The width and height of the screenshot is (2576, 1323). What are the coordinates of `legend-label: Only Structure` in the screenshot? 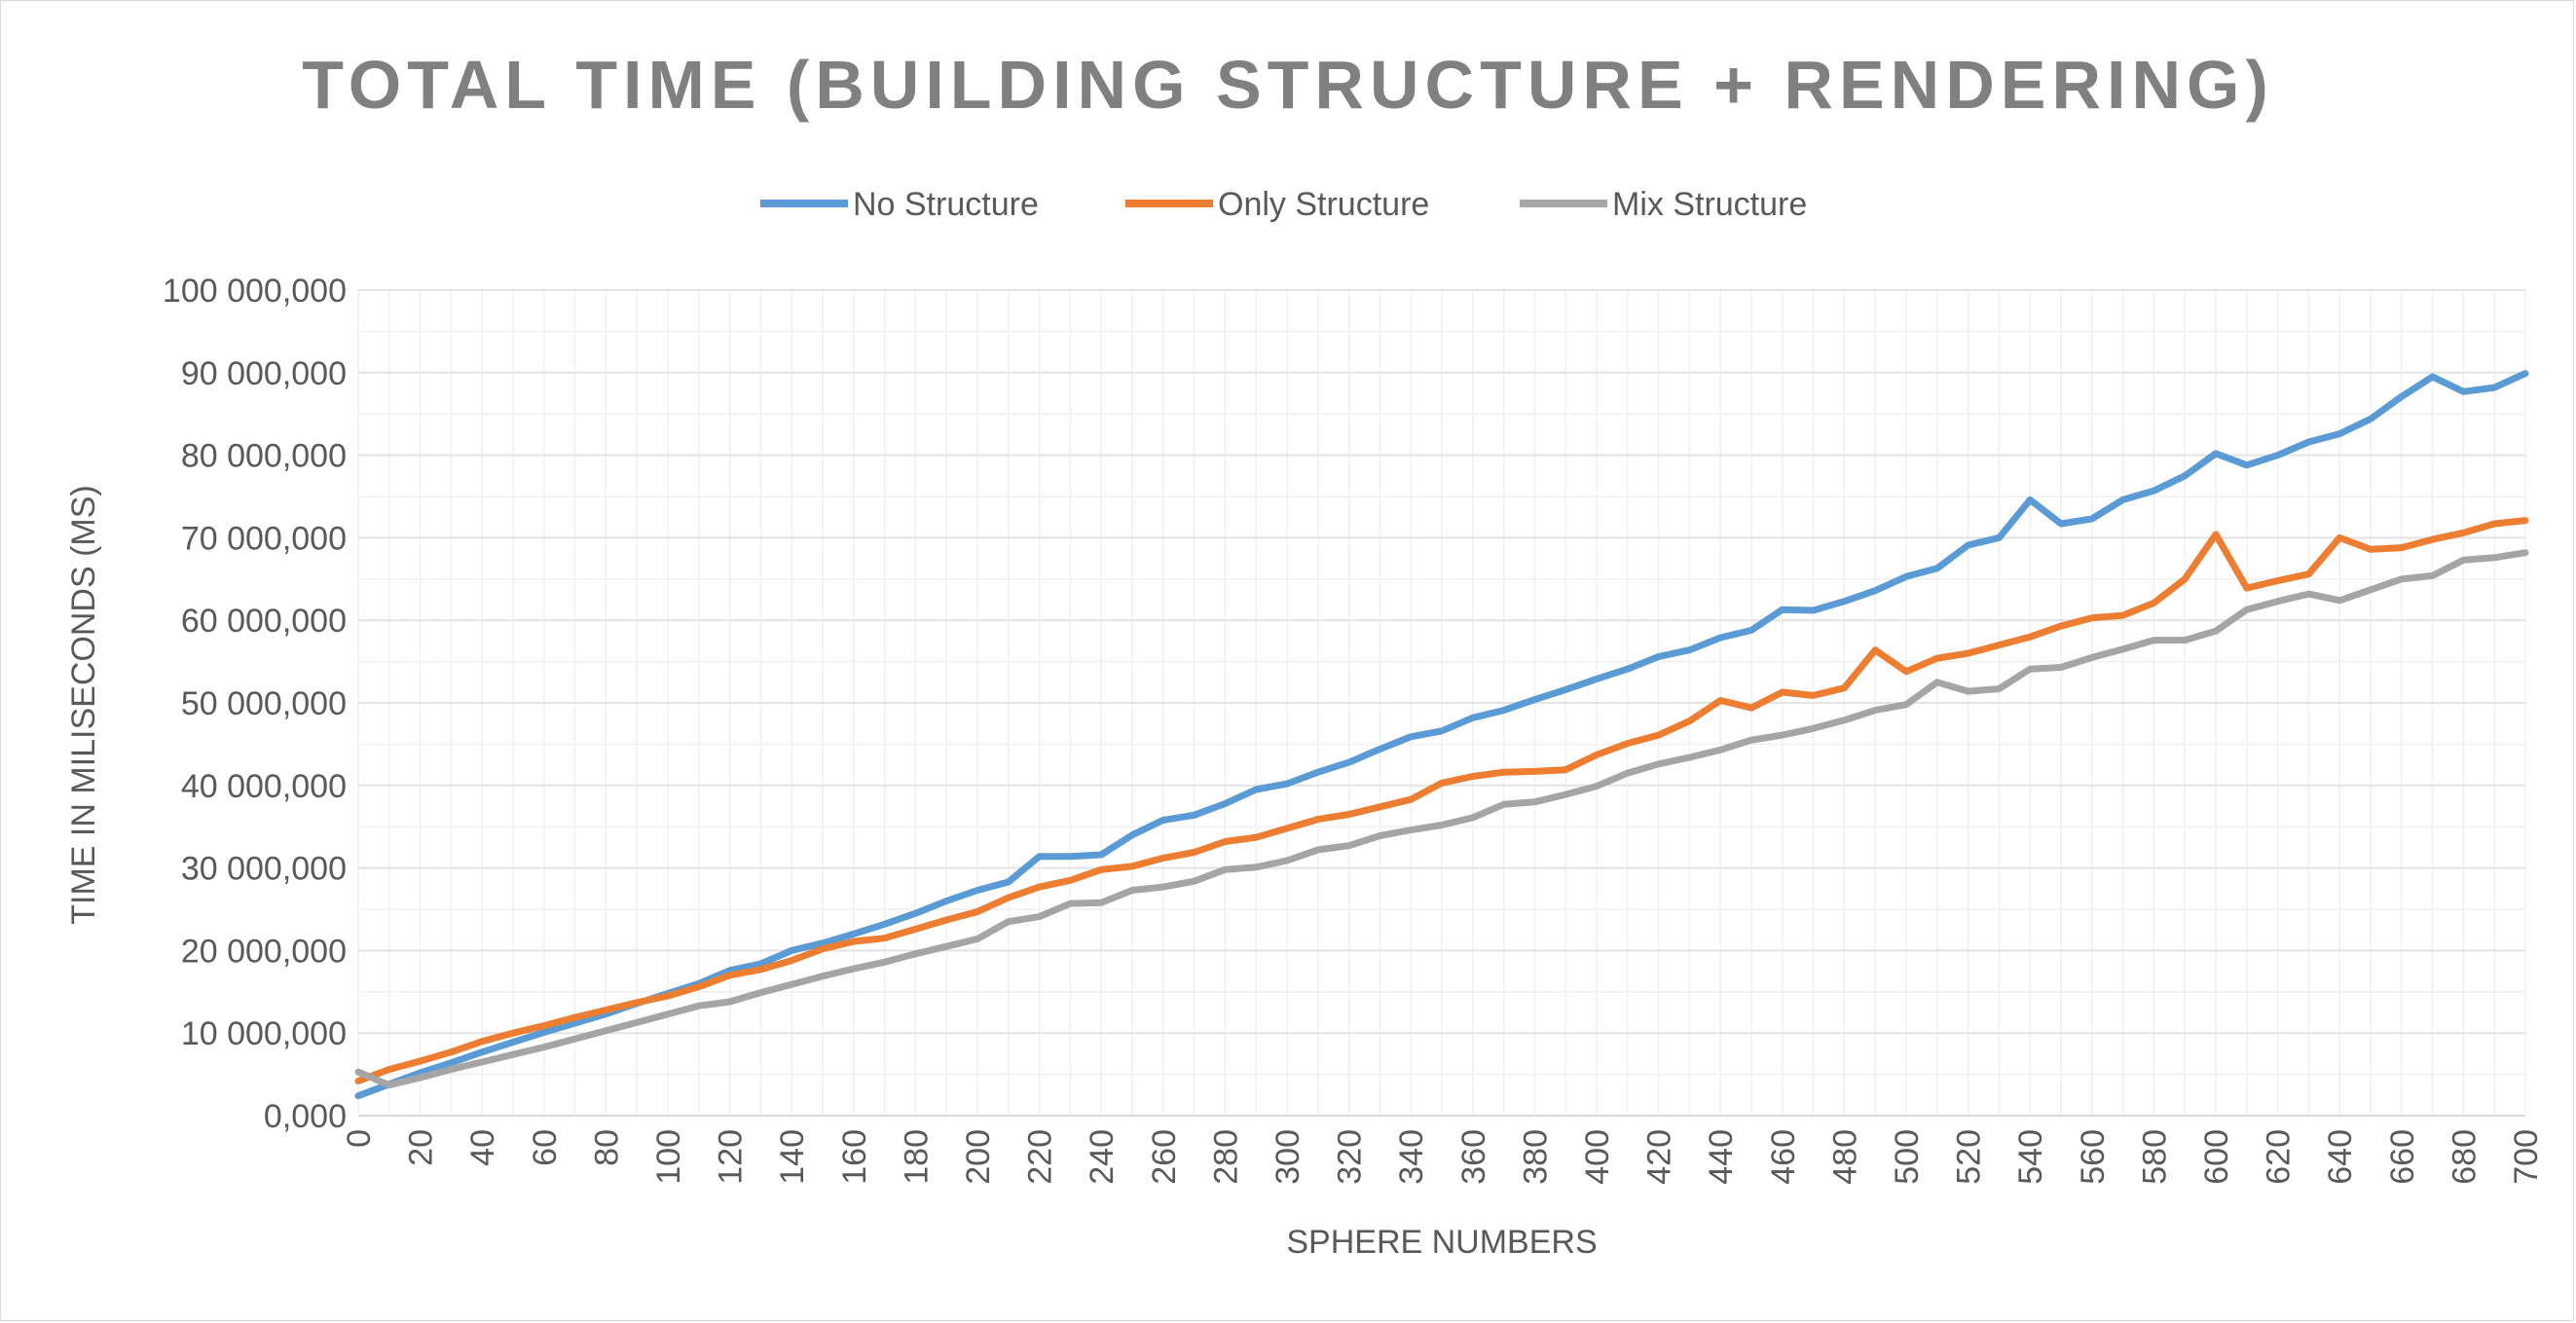 It's located at (1323, 204).